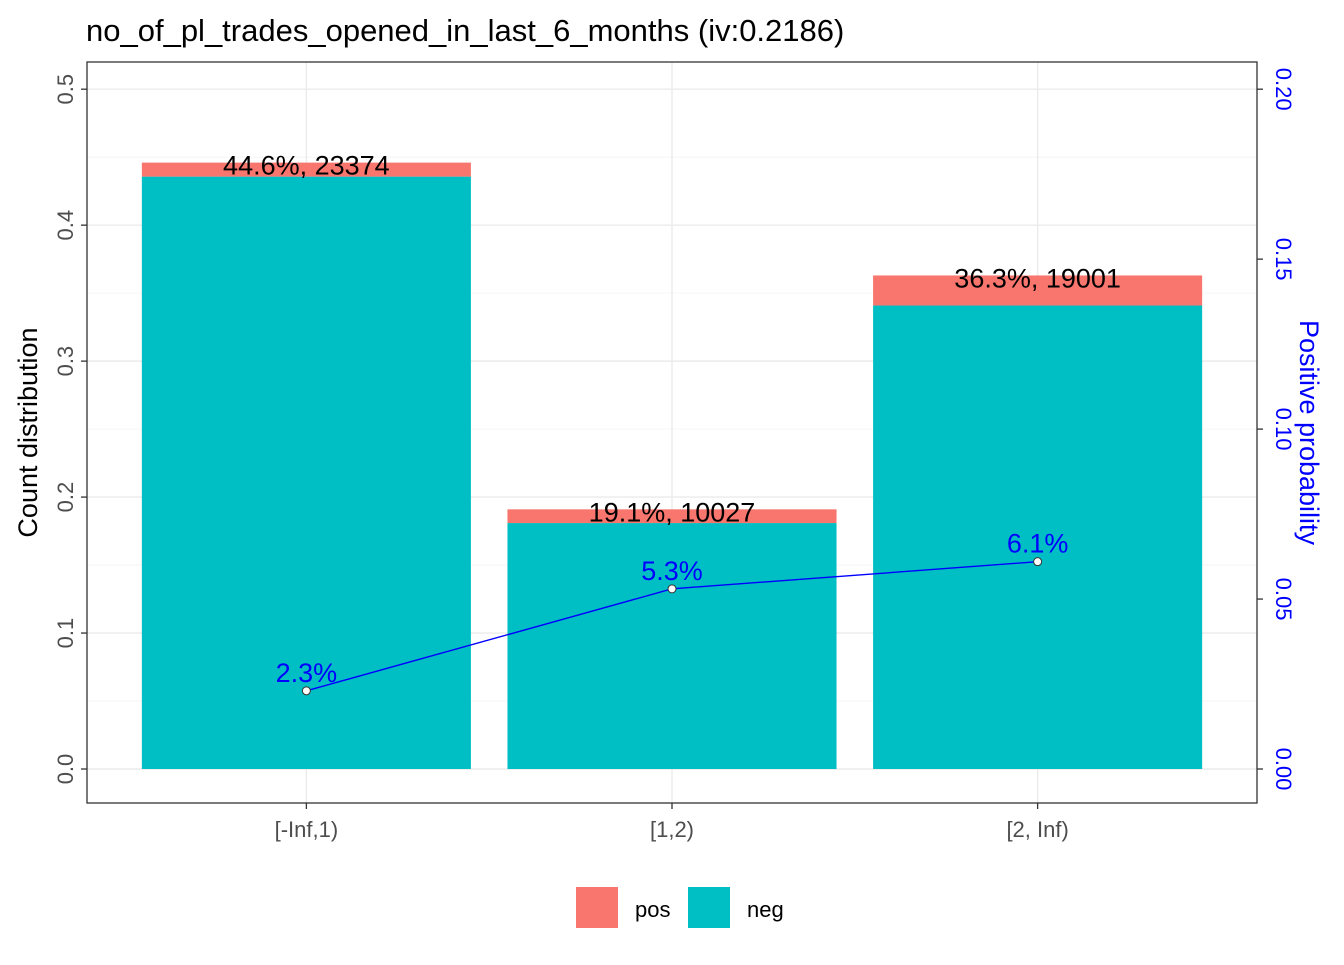  I want to click on y-tick-label: 0.1, so click(65, 633).